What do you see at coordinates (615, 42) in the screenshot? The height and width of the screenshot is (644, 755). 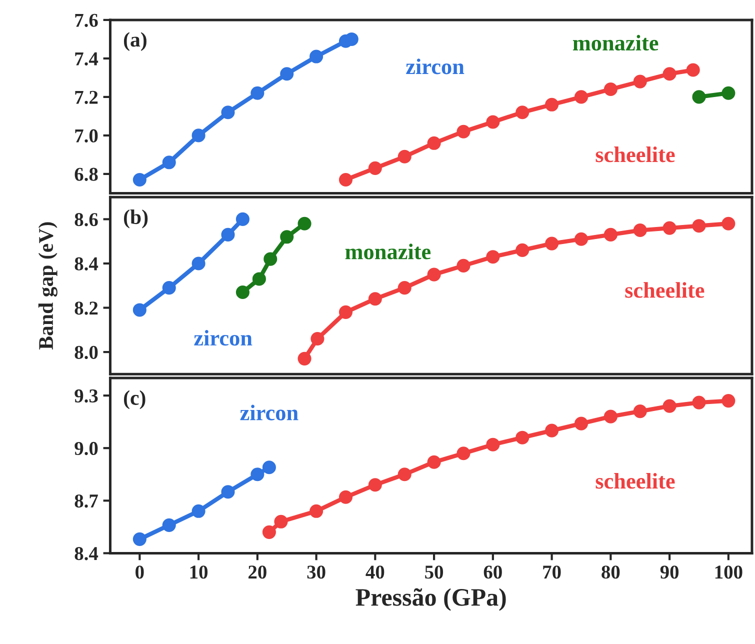 I see `text: monazite` at bounding box center [615, 42].